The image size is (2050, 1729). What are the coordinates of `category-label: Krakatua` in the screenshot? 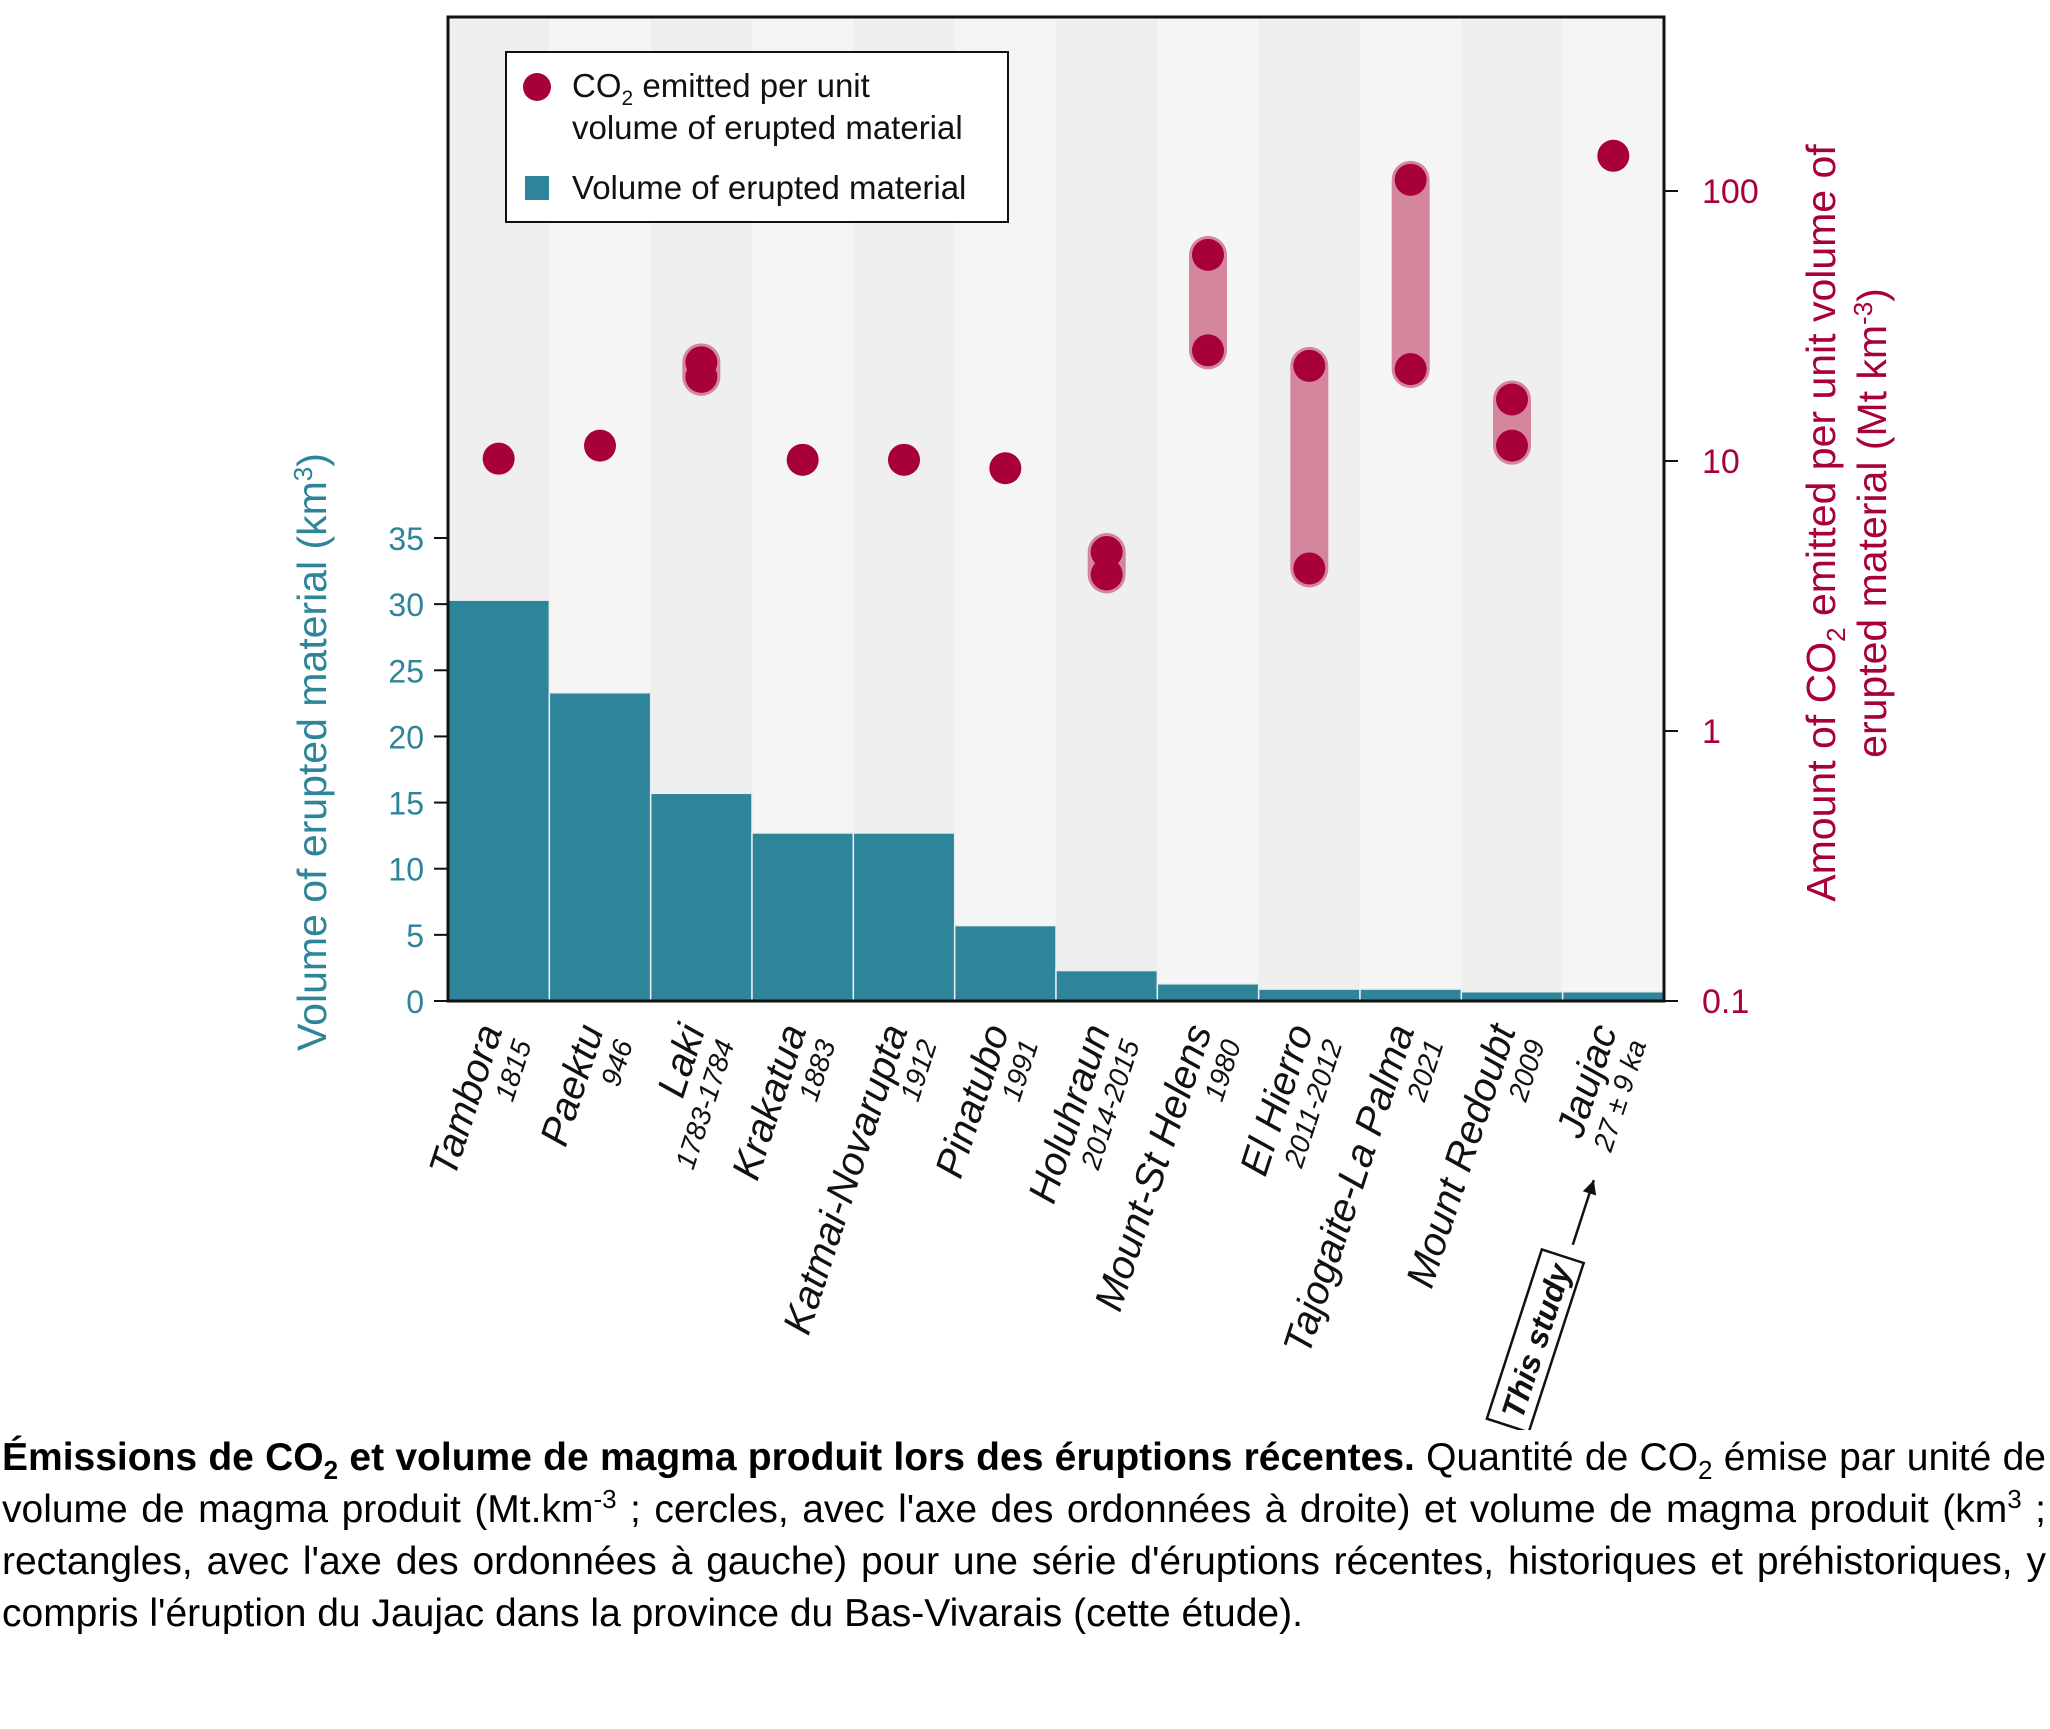 It's located at (769, 1102).